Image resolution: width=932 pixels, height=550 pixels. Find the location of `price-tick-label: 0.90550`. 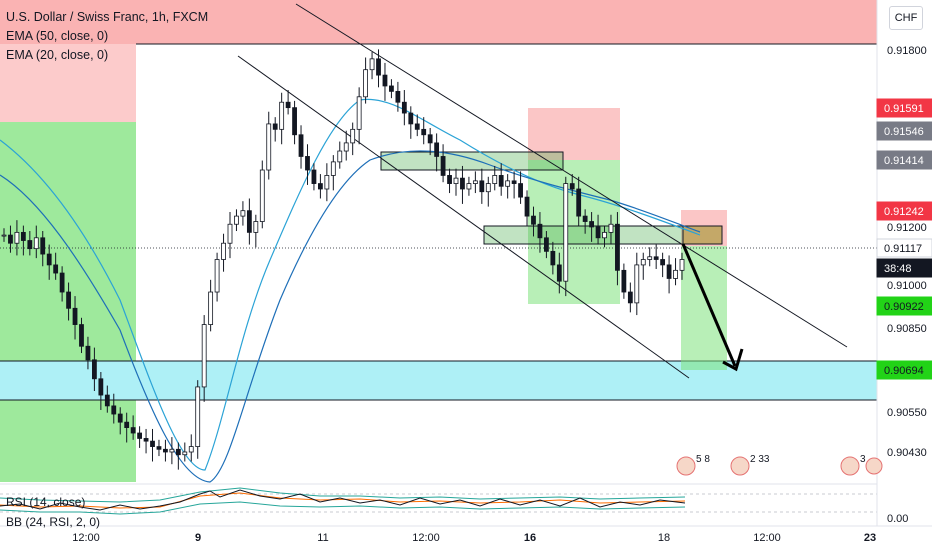

price-tick-label: 0.90550 is located at coordinates (907, 413).